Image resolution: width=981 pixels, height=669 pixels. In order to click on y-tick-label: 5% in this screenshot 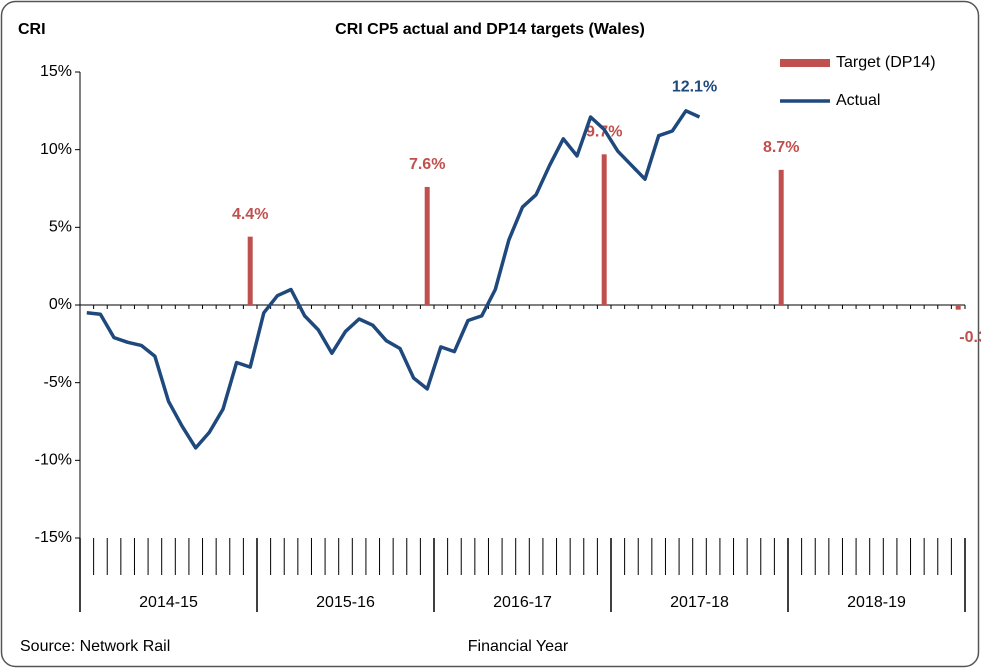, I will do `click(60, 227)`.